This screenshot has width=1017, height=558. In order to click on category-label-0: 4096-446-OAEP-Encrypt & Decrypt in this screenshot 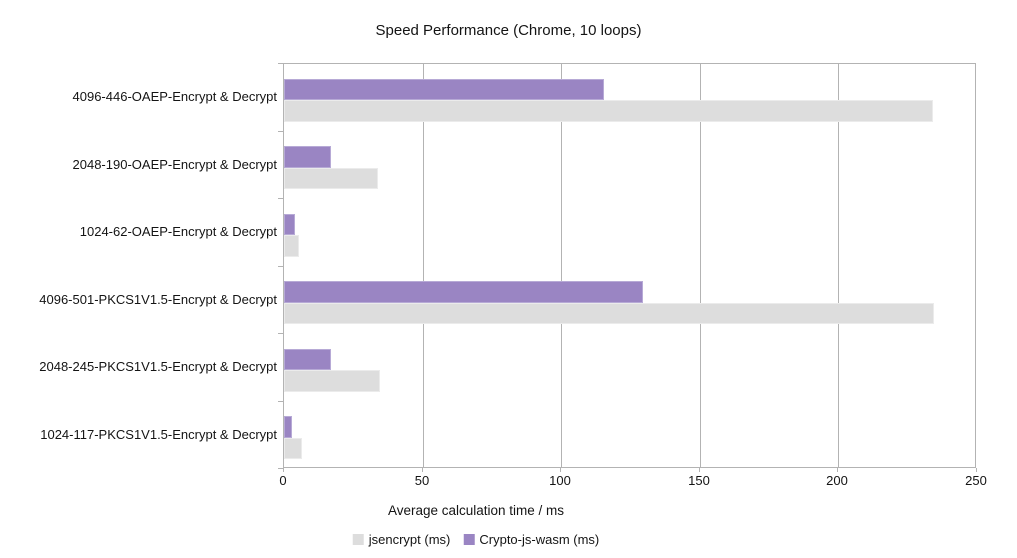, I will do `click(174, 97)`.